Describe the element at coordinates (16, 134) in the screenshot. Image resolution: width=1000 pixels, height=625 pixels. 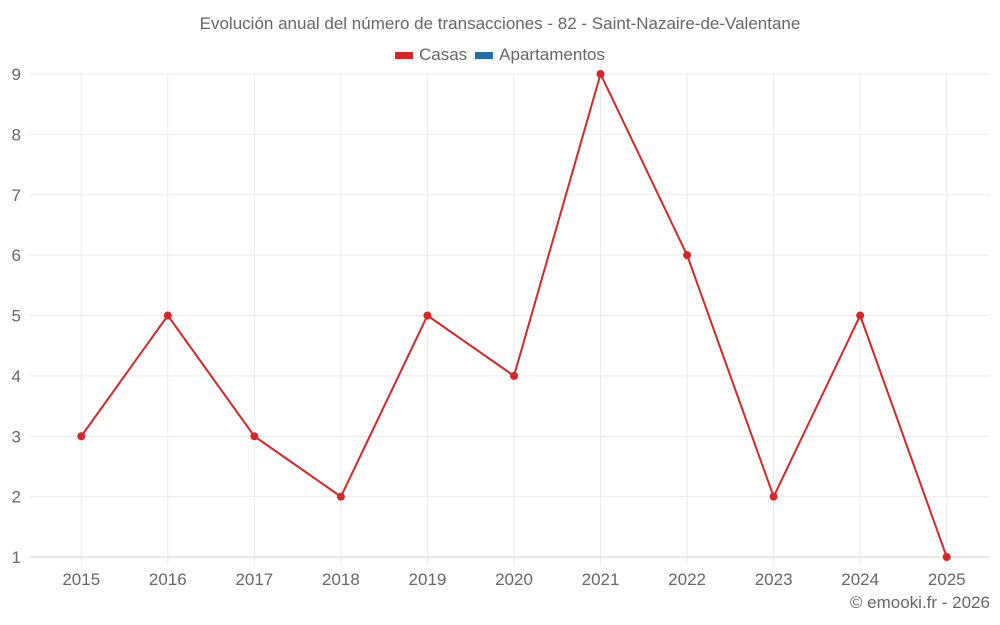
I see `y-tick-label: 8` at that location.